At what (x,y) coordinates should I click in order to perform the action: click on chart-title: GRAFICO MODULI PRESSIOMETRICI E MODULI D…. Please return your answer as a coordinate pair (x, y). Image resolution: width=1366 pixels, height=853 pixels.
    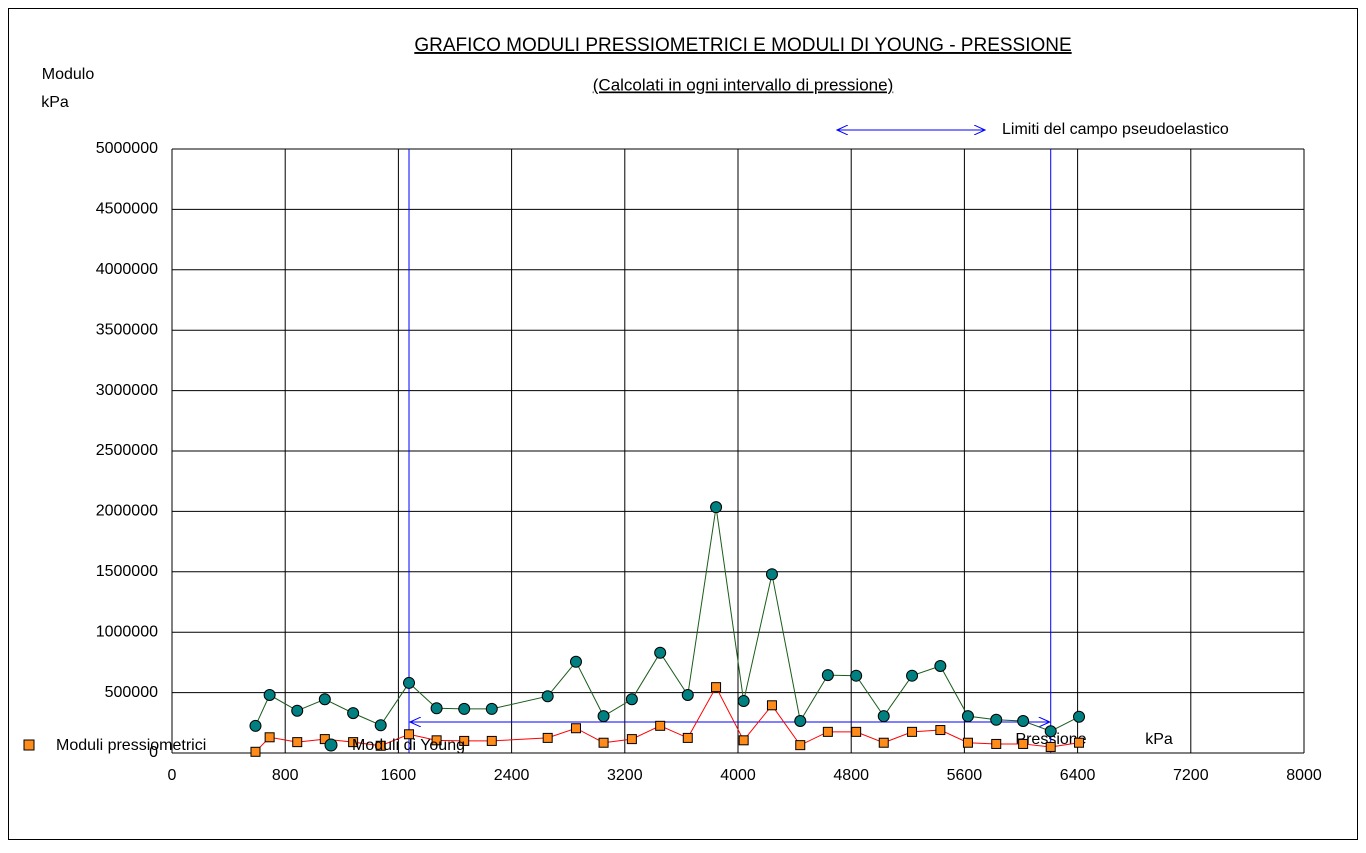
    Looking at the image, I should click on (742, 45).